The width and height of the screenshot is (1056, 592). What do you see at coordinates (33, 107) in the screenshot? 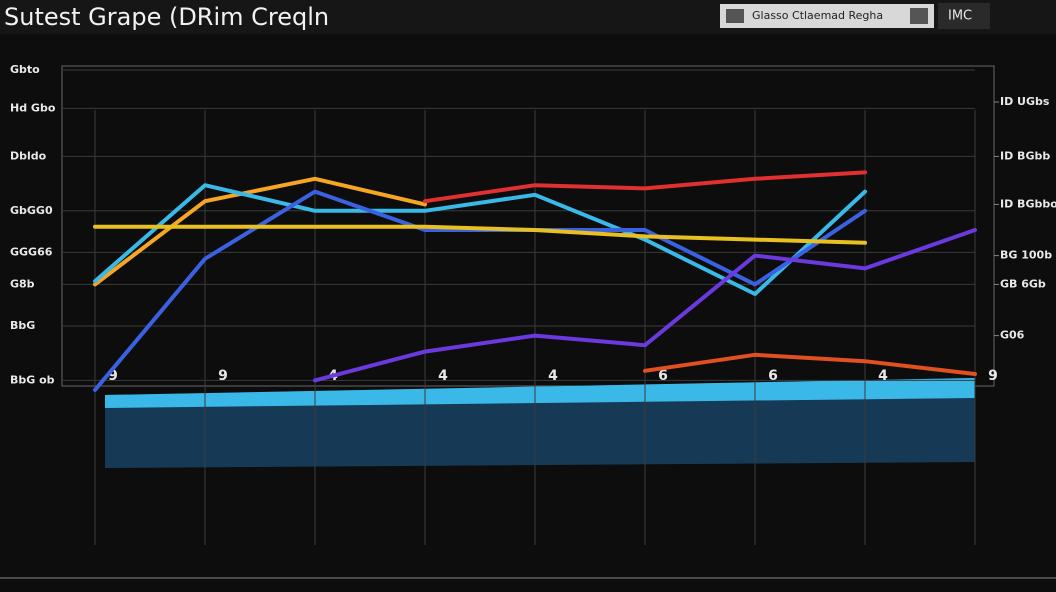
I see `y-tick-label: Hd Gbo` at bounding box center [33, 107].